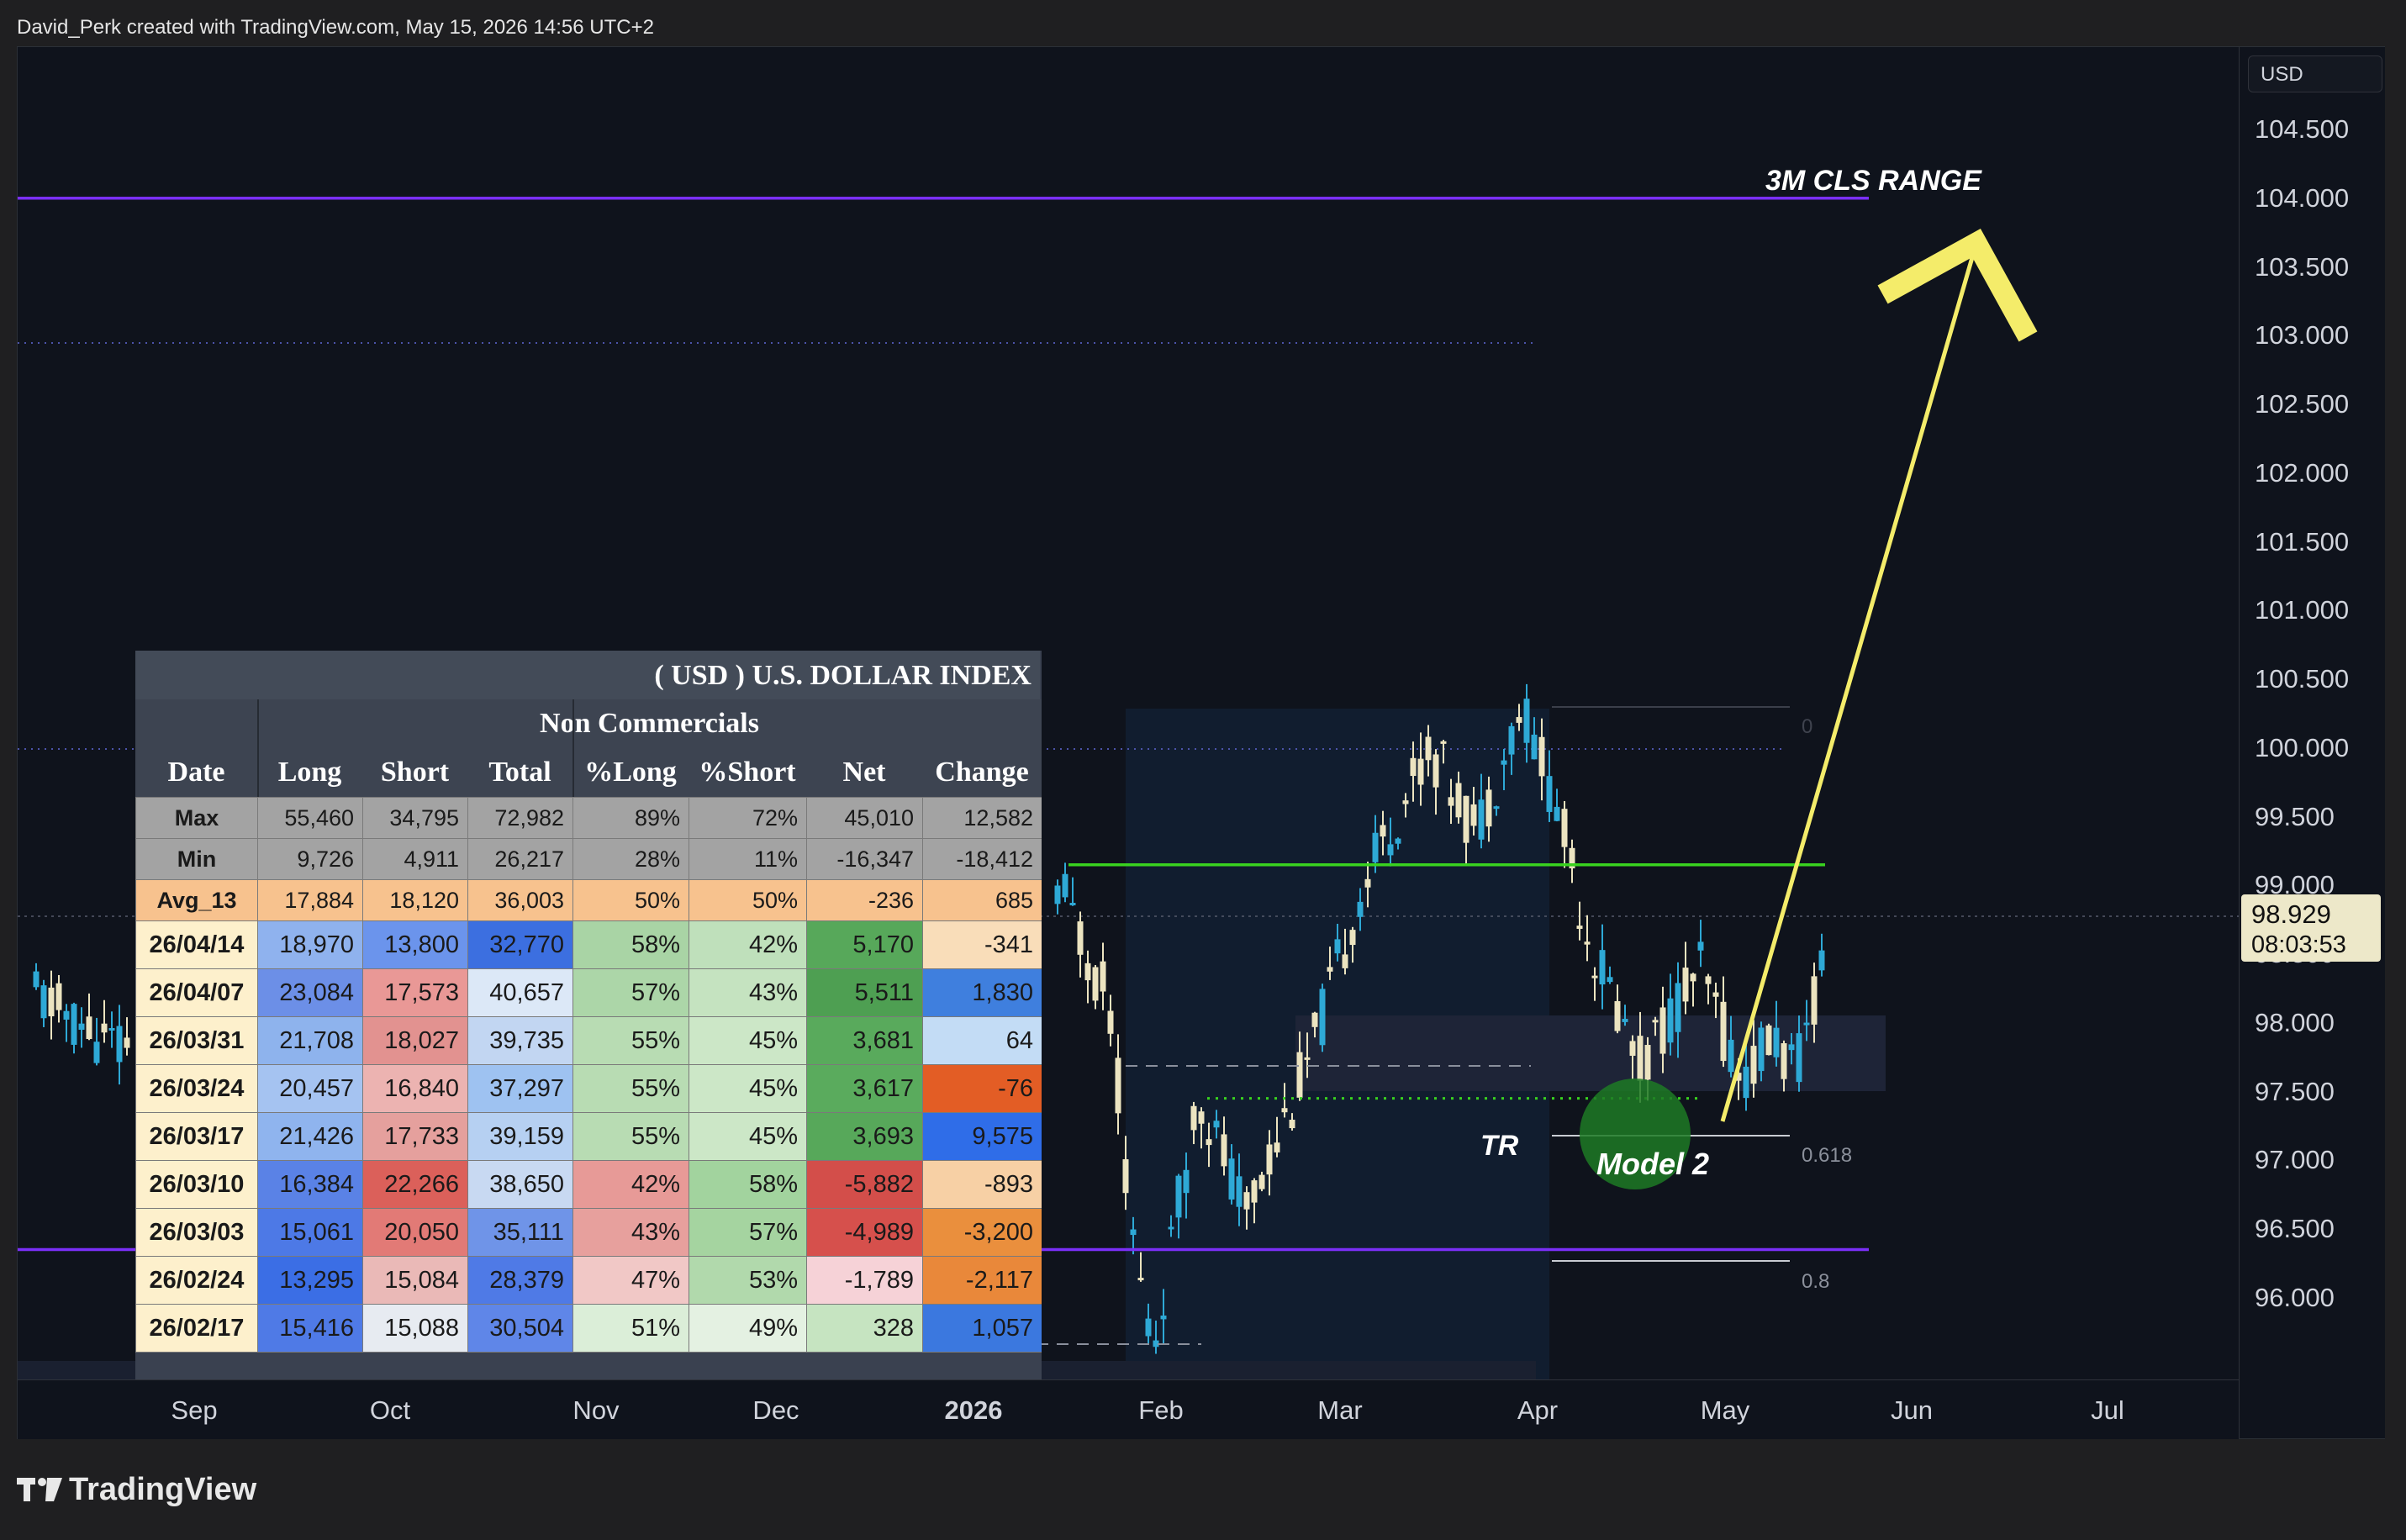 The image size is (2406, 1540). I want to click on model-2-label: Model 2, so click(1653, 1164).